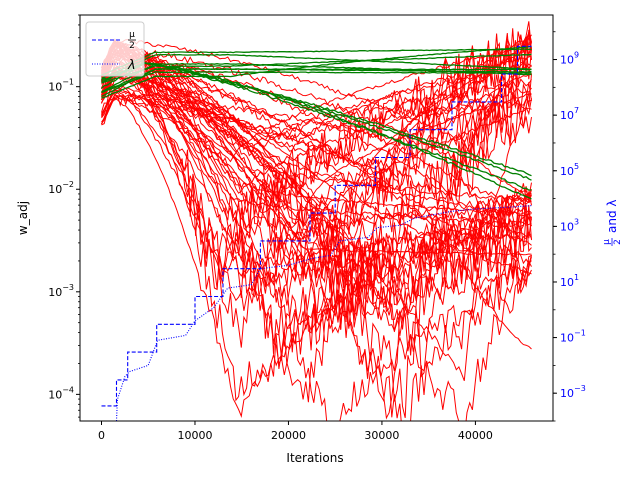  I want to click on x-tick-label: 0, so click(101, 435).